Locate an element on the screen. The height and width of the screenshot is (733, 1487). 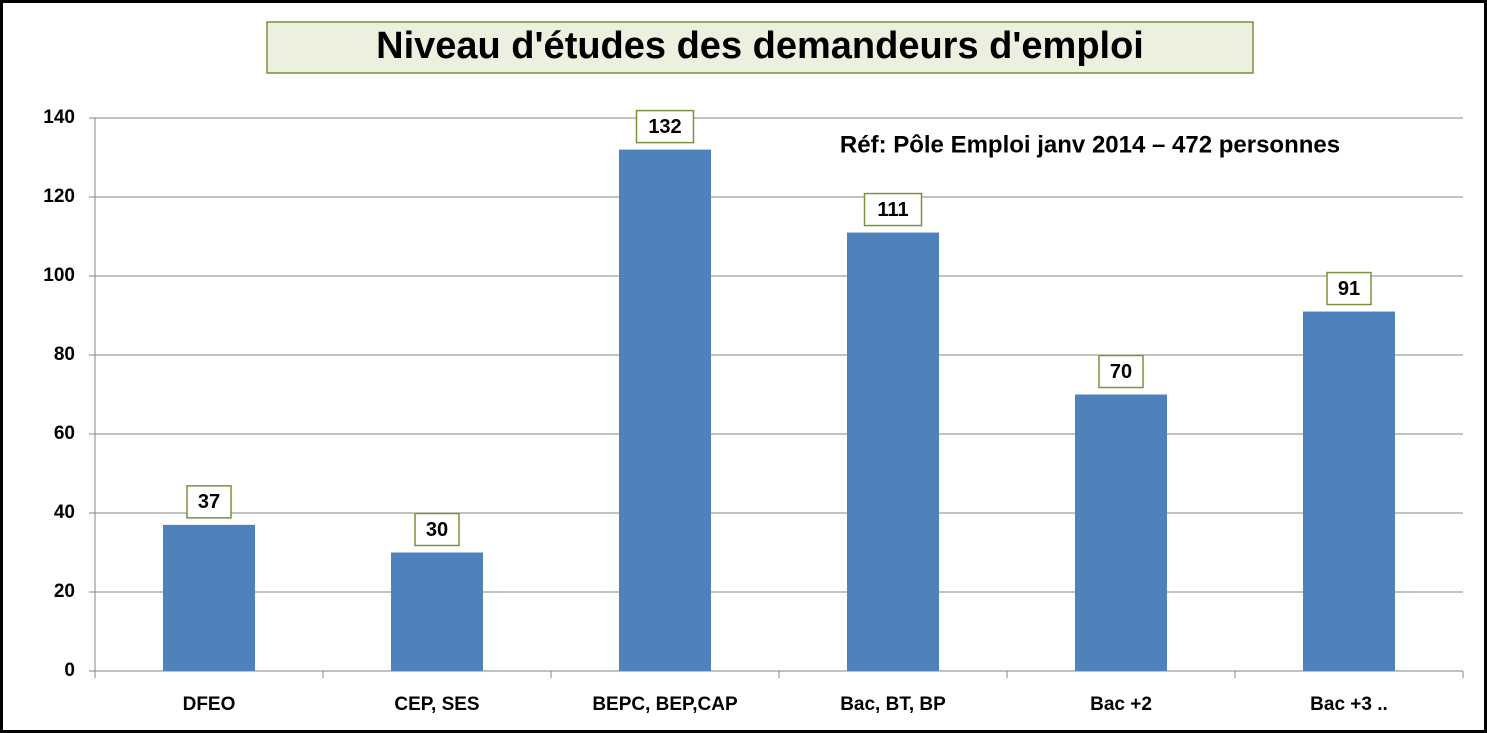
y-tick-label: 60 is located at coordinates (64, 433).